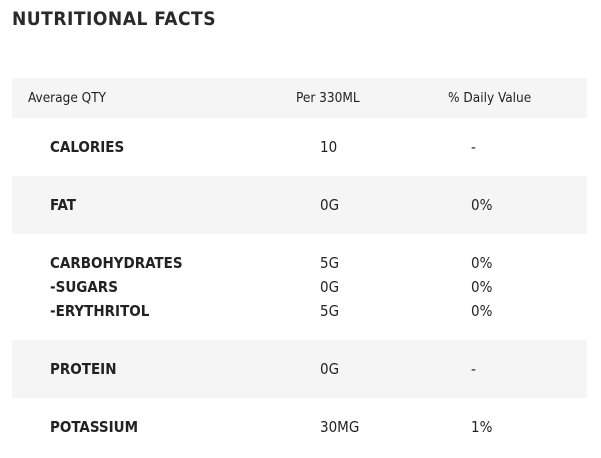 The width and height of the screenshot is (601, 458). I want to click on table-row: PROTEIN 0G -, so click(299, 369).